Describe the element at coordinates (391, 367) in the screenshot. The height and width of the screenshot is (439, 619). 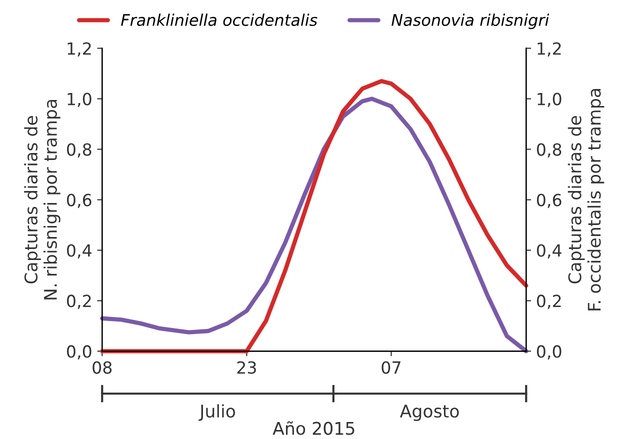
I see `x-tick-label: 07` at that location.